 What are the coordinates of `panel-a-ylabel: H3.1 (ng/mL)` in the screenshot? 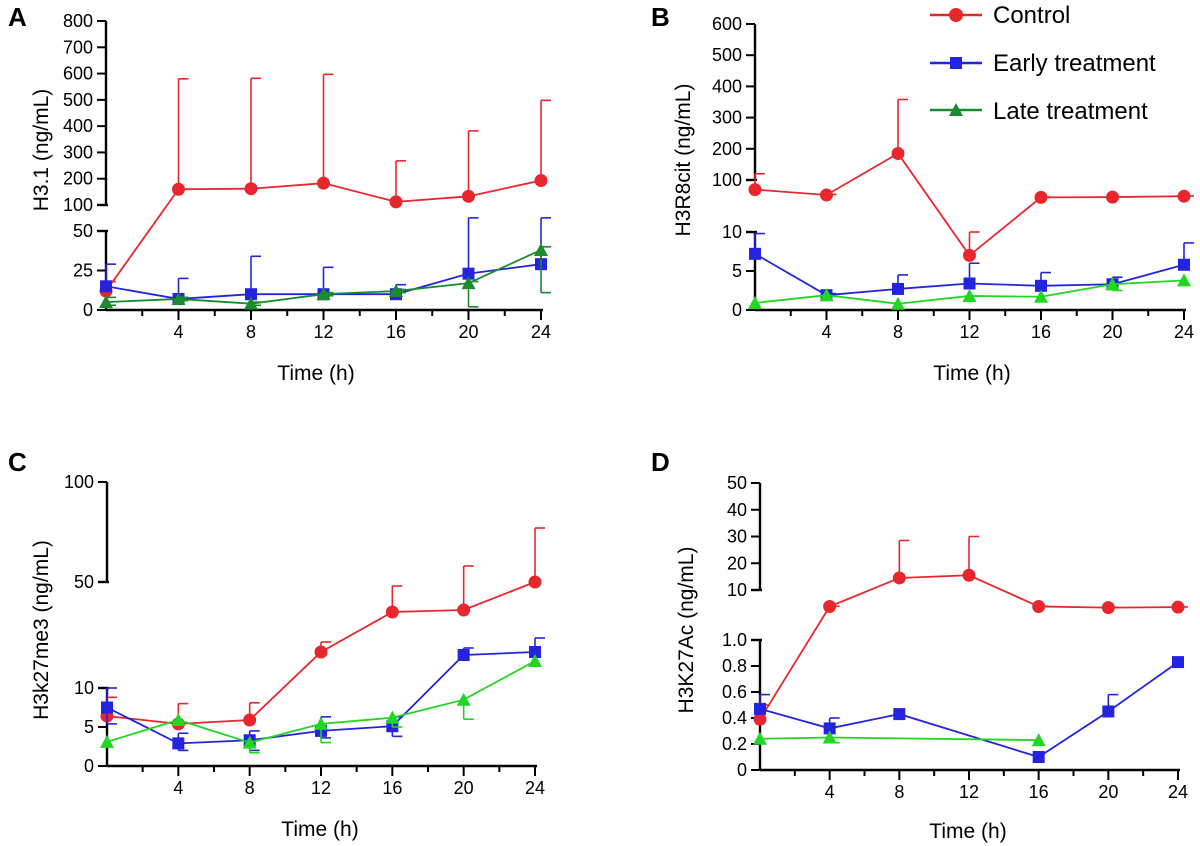 It's located at (41, 150).